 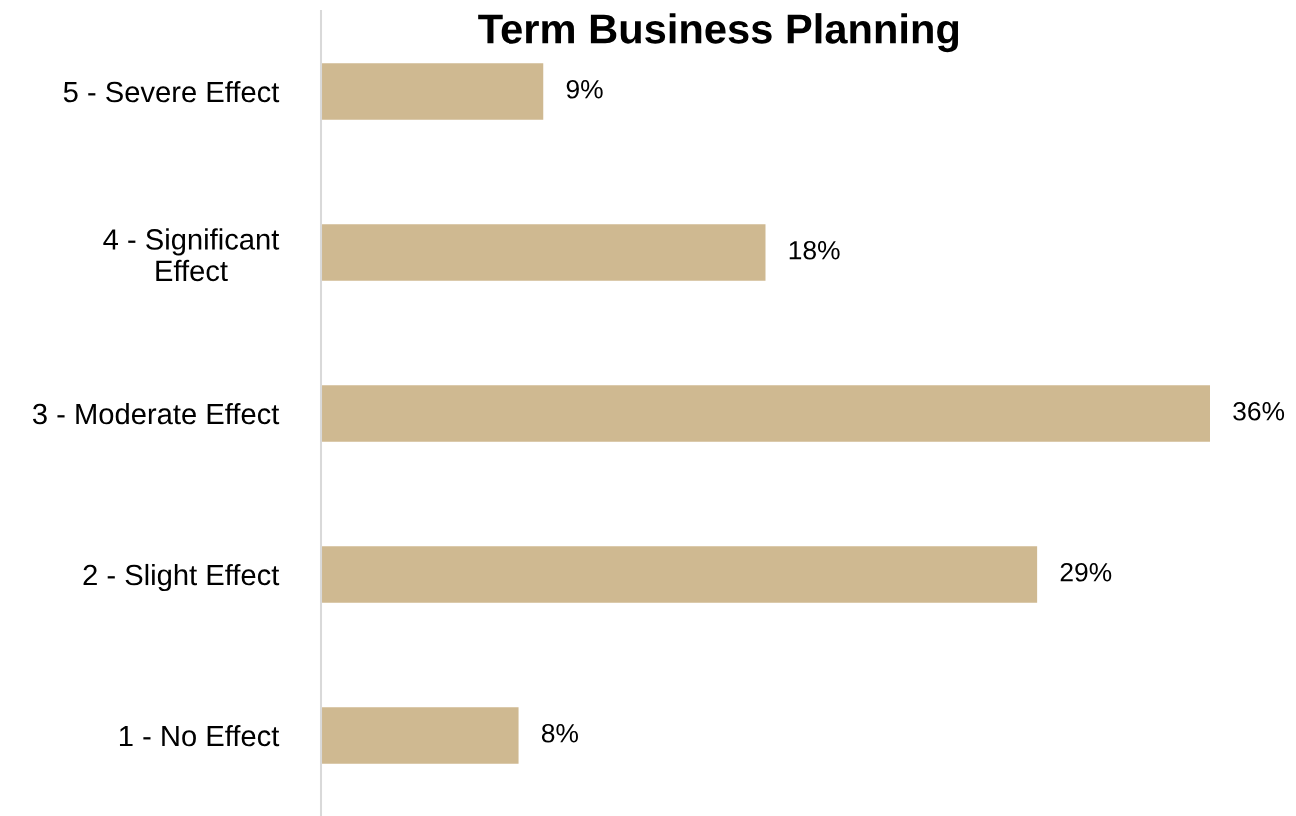 What do you see at coordinates (191, 255) in the screenshot?
I see `y-tick-label: 4 - Significant Effect` at bounding box center [191, 255].